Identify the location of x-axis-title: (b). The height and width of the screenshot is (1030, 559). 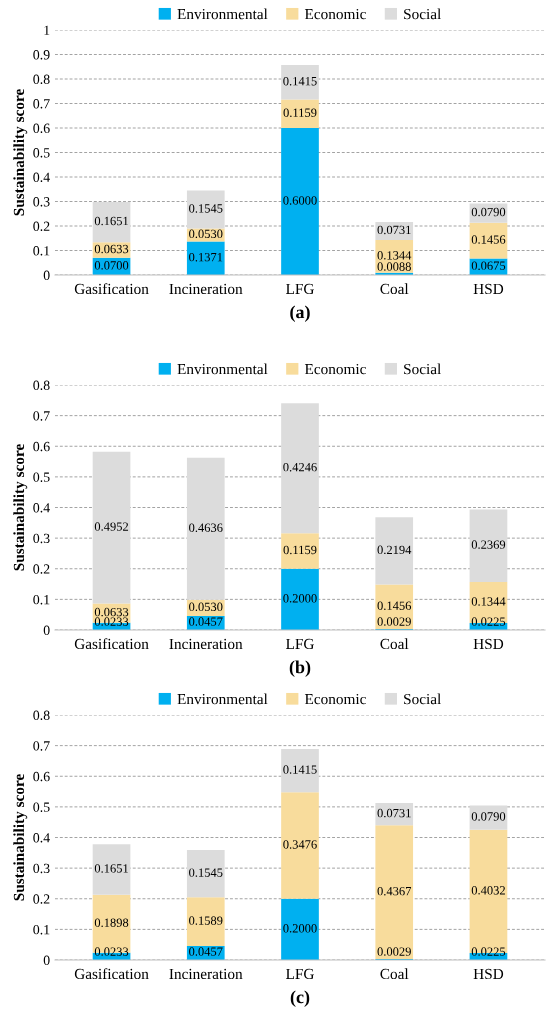
(300, 668).